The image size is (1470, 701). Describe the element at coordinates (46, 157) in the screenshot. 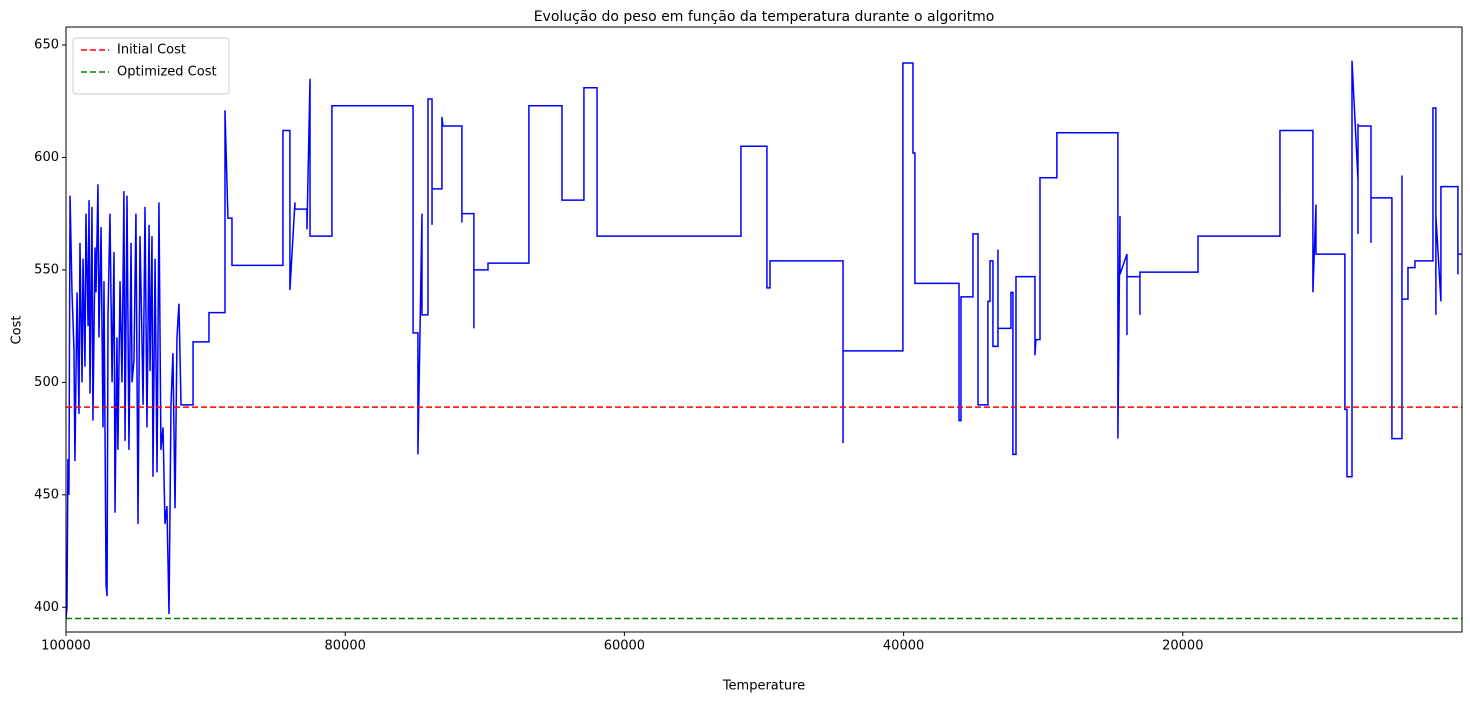

I see `y-tick-label: 600` at that location.